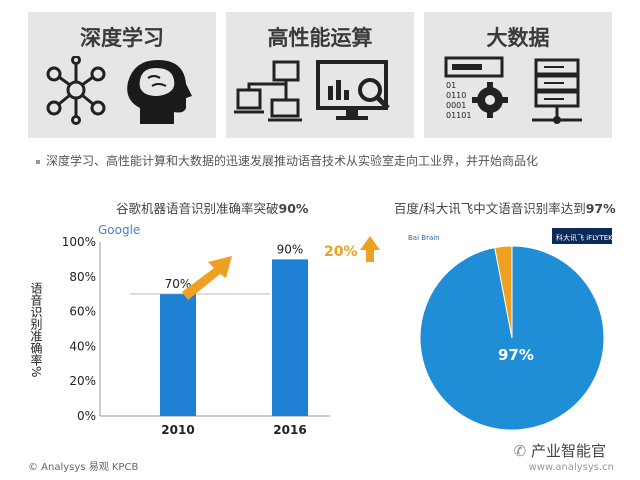 Image resolution: width=640 pixels, height=480 pixels. Describe the element at coordinates (289, 430) in the screenshot. I see `x-tick-label: 2016` at that location.